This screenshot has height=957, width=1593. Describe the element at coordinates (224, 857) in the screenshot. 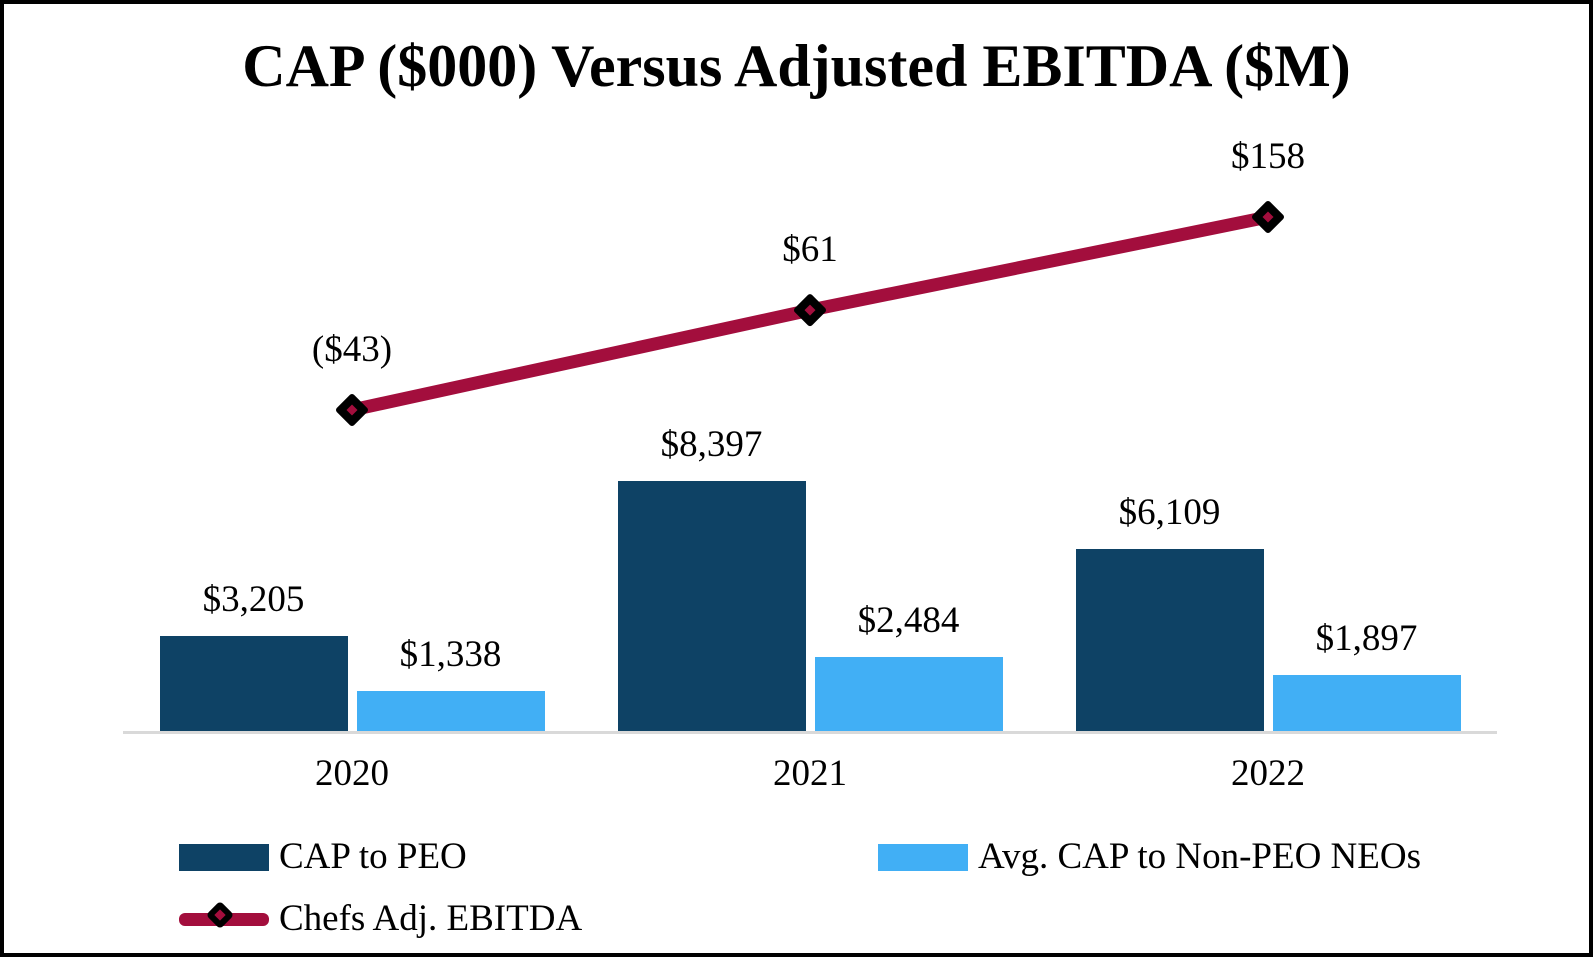

I see `cap-to-peo-swatch` at that location.